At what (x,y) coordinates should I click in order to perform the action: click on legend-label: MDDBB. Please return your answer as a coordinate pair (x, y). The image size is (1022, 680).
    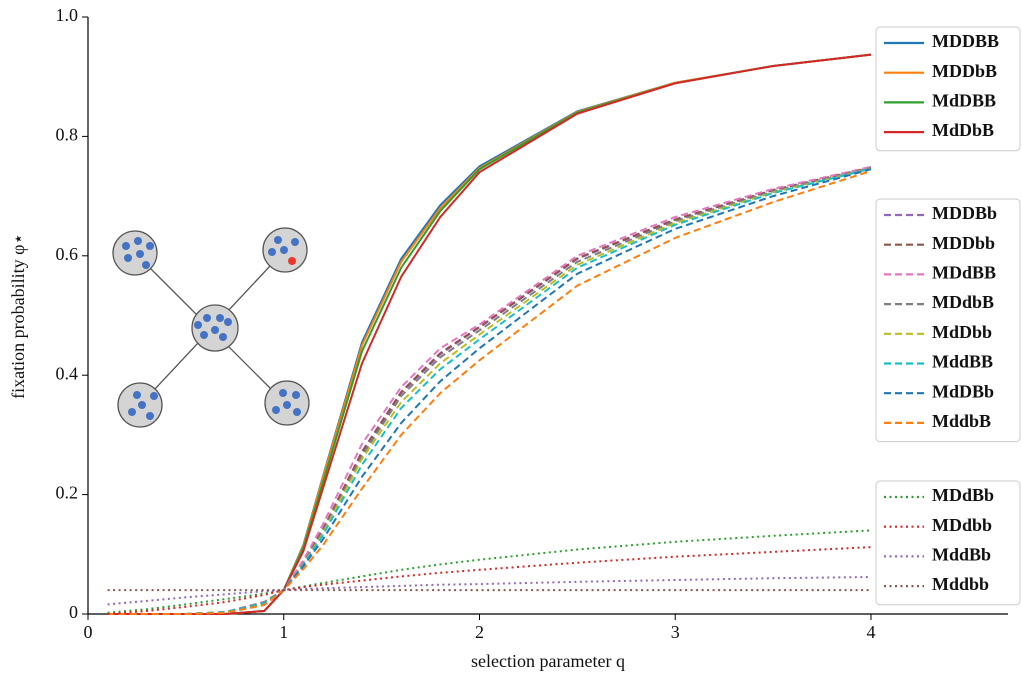
    Looking at the image, I should click on (965, 41).